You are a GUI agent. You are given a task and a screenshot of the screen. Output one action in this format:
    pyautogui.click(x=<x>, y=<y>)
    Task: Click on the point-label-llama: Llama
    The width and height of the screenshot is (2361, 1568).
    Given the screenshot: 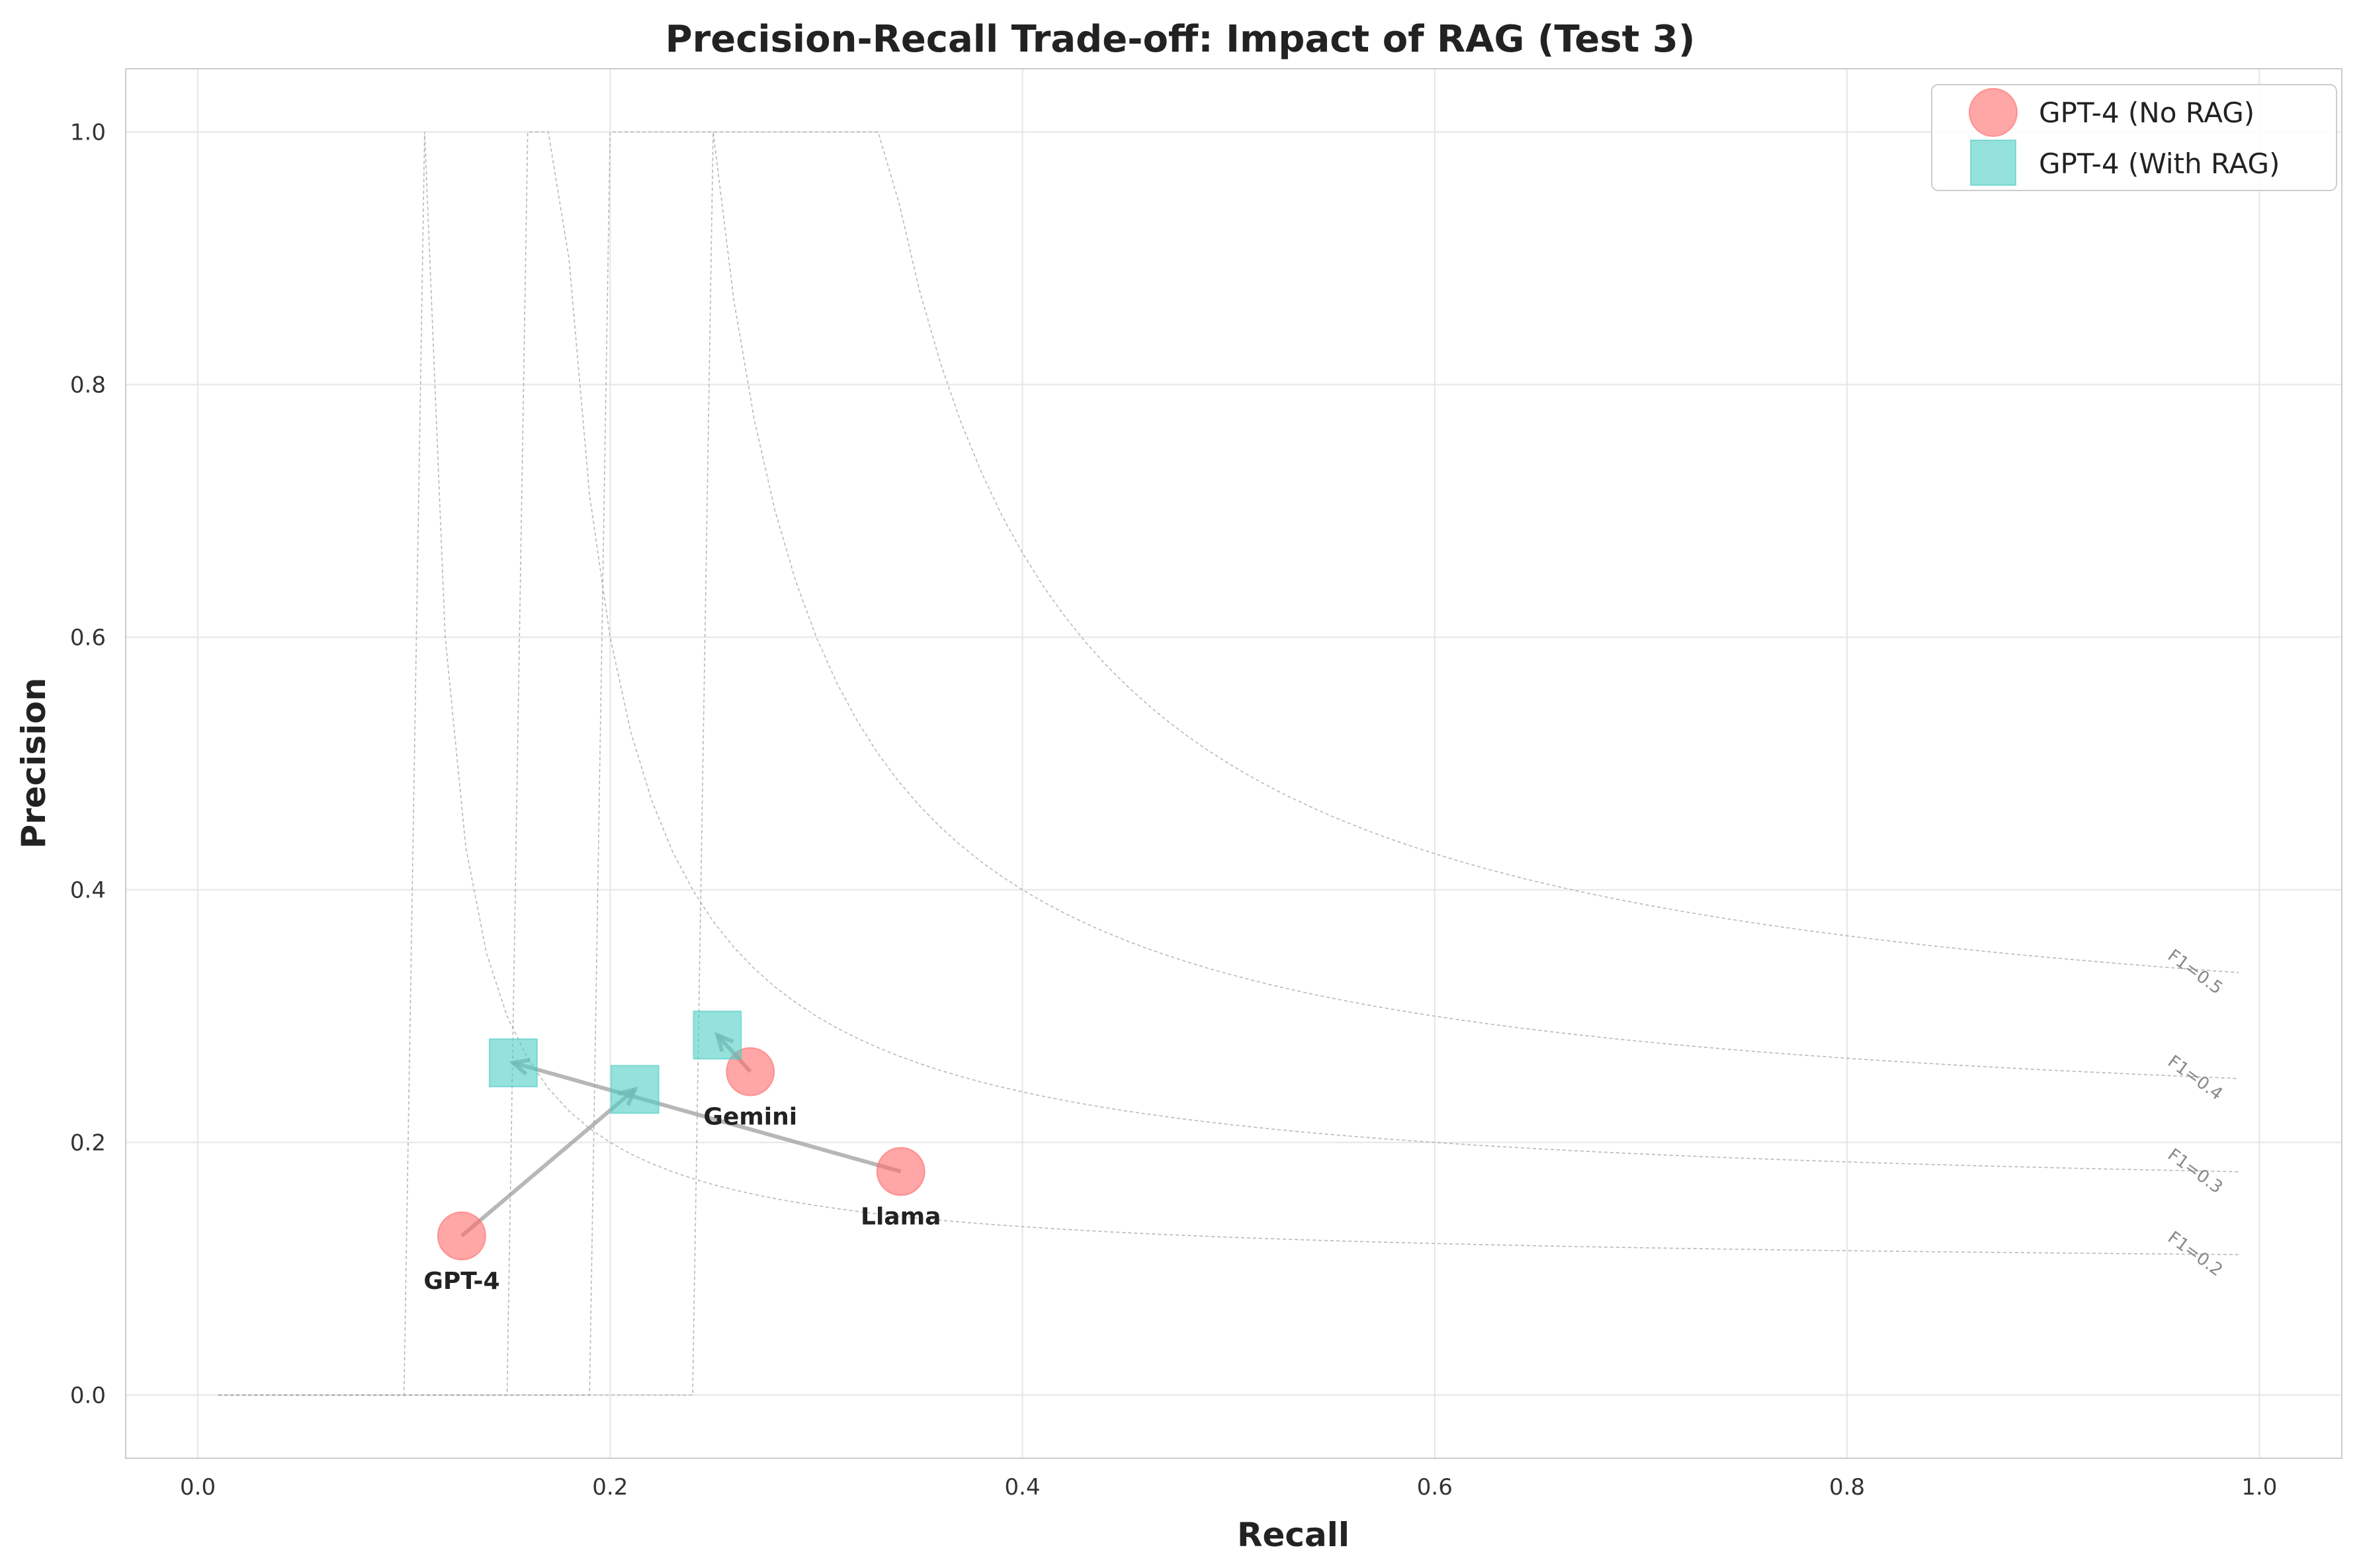 What is the action you would take?
    pyautogui.click(x=901, y=1216)
    